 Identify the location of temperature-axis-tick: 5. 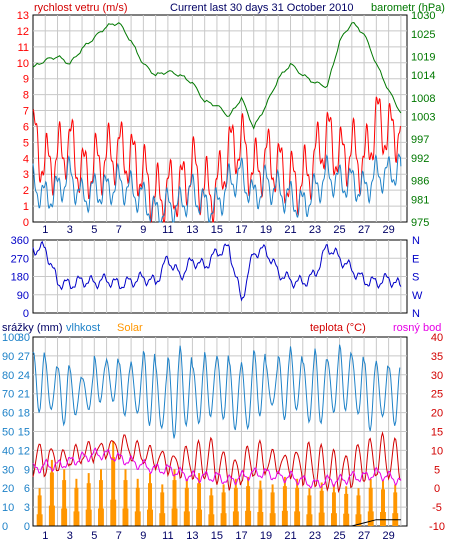
(437, 470).